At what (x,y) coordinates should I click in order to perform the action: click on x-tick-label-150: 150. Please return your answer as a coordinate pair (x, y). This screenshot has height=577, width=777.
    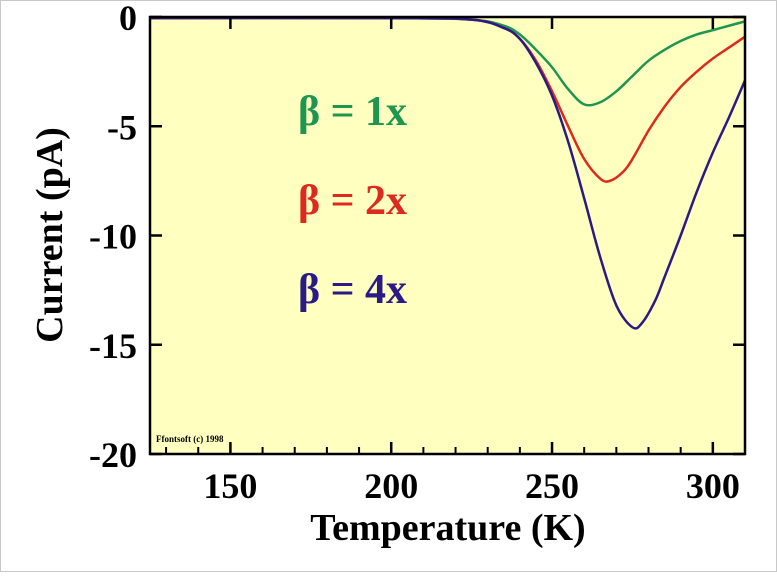
    Looking at the image, I should click on (230, 486).